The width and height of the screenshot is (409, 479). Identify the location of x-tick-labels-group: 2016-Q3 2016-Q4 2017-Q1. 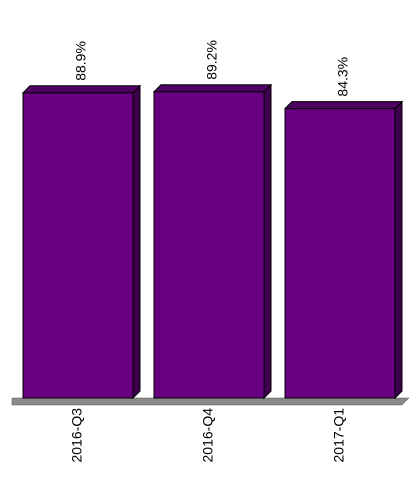
(208, 435).